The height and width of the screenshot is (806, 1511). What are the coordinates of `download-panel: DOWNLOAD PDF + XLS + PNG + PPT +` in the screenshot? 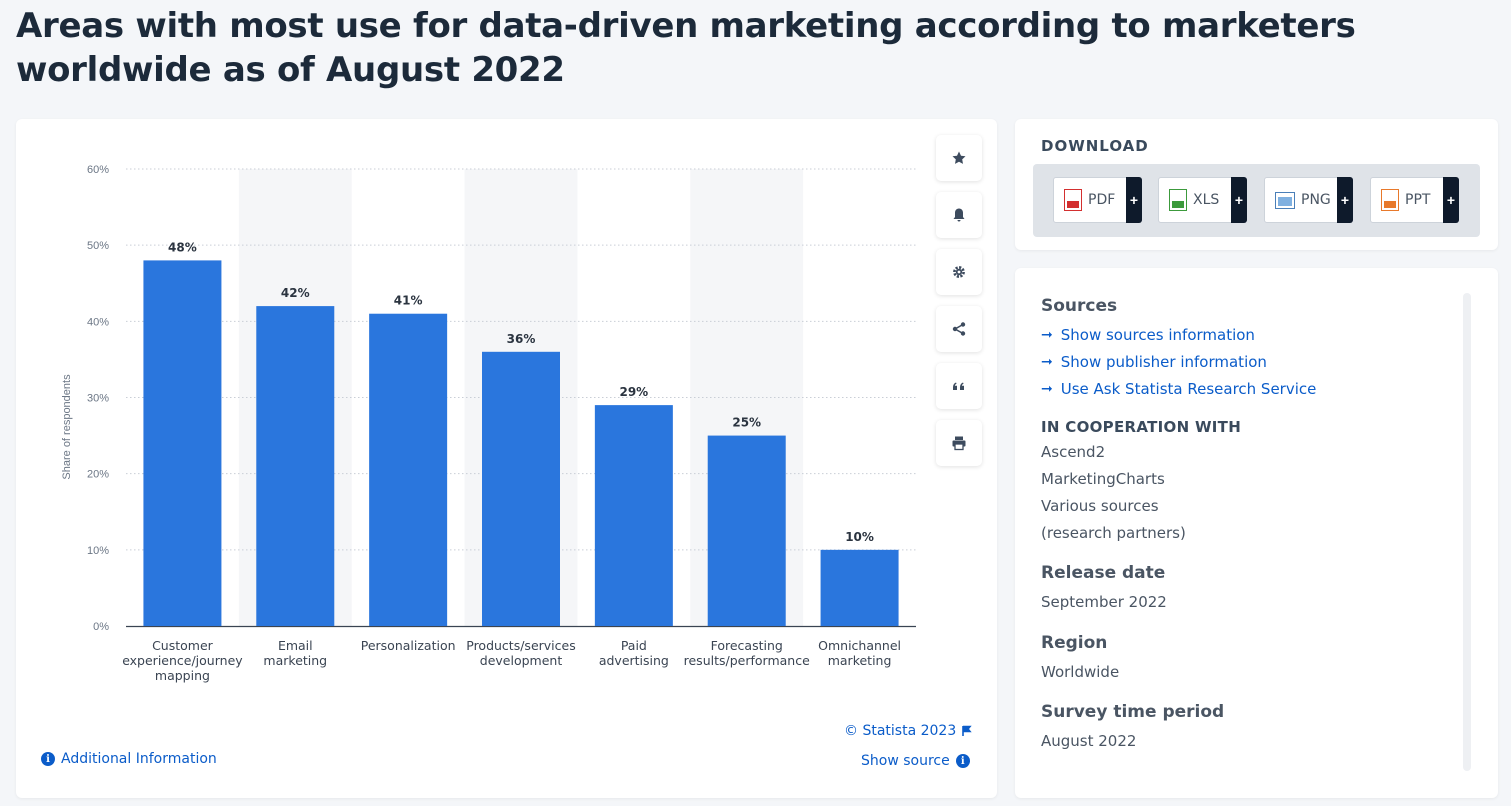 It's located at (1256, 184).